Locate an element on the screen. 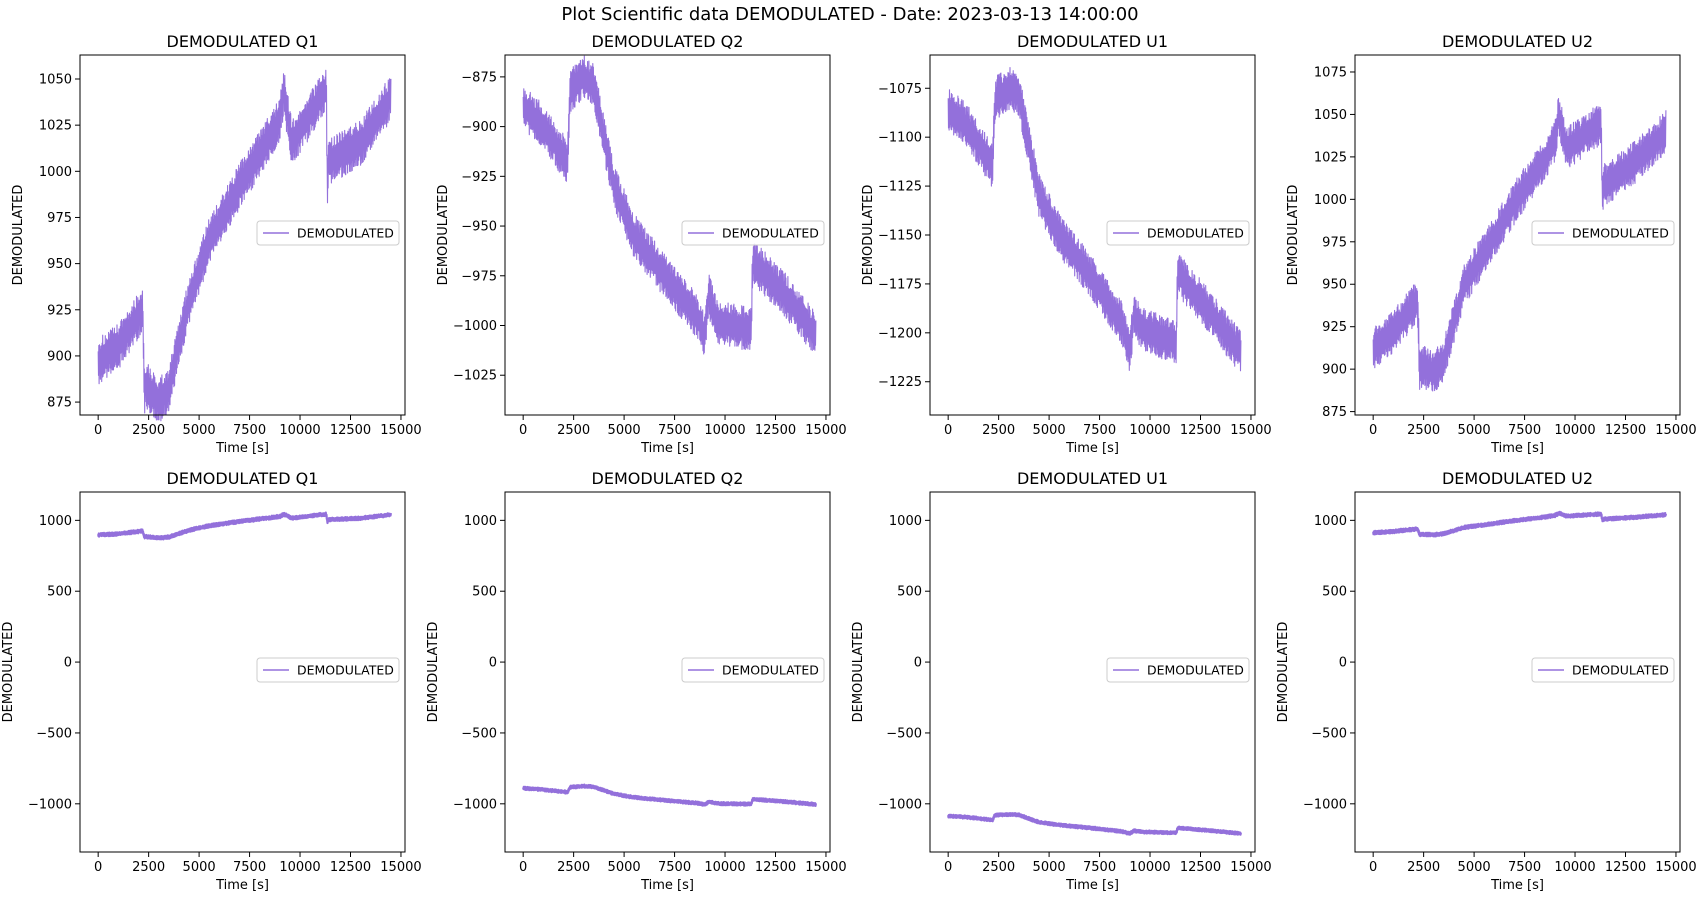 Image resolution: width=1700 pixels, height=904 pixels. y-tick-label: −975 is located at coordinates (479, 276).